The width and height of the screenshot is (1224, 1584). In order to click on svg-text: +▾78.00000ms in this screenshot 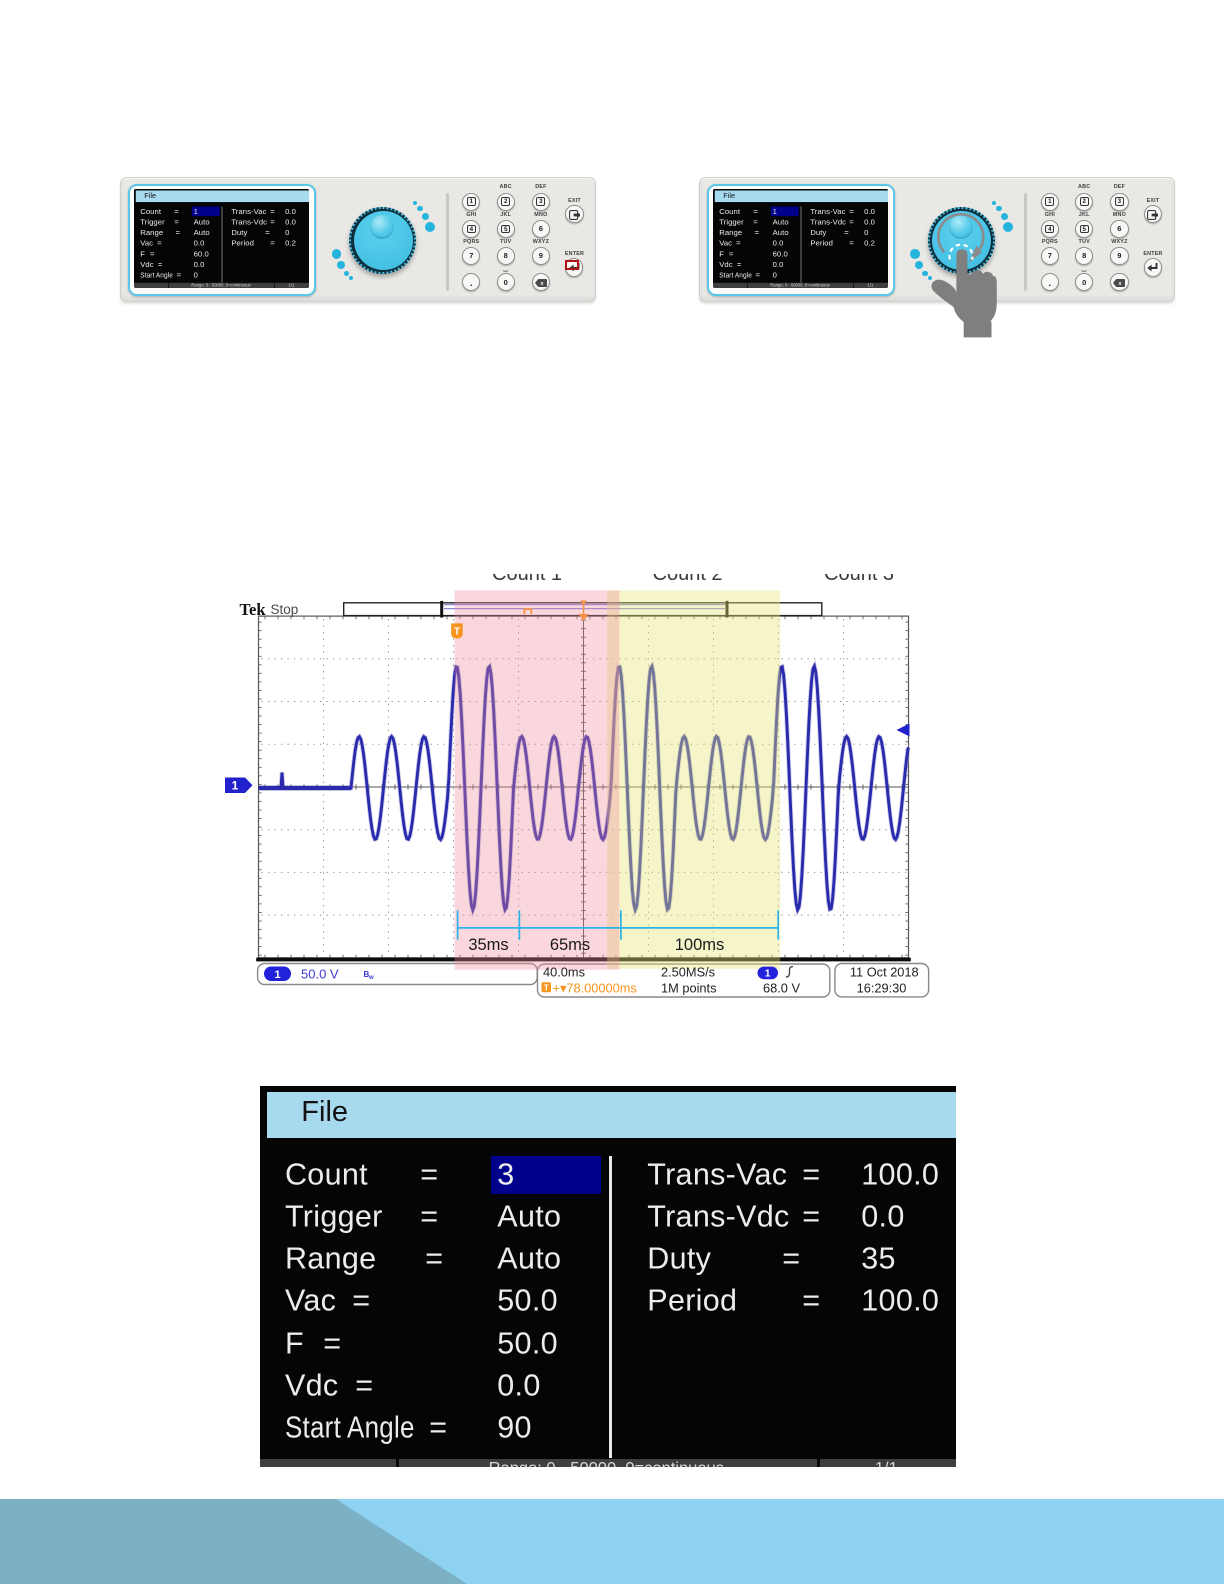, I will do `click(595, 988)`.